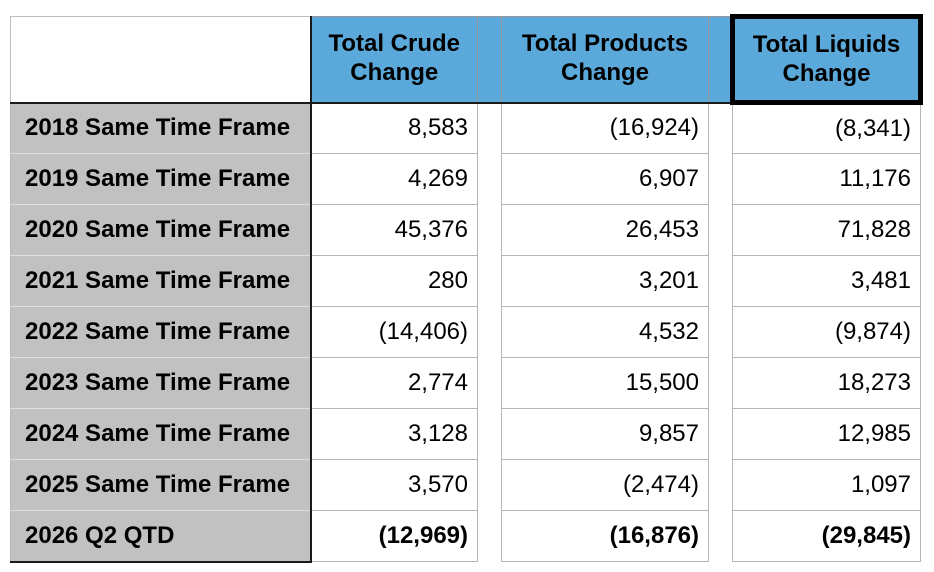 The image size is (934, 572). Describe the element at coordinates (826, 383) in the screenshot. I see `cell-liquids: 18,273` at that location.